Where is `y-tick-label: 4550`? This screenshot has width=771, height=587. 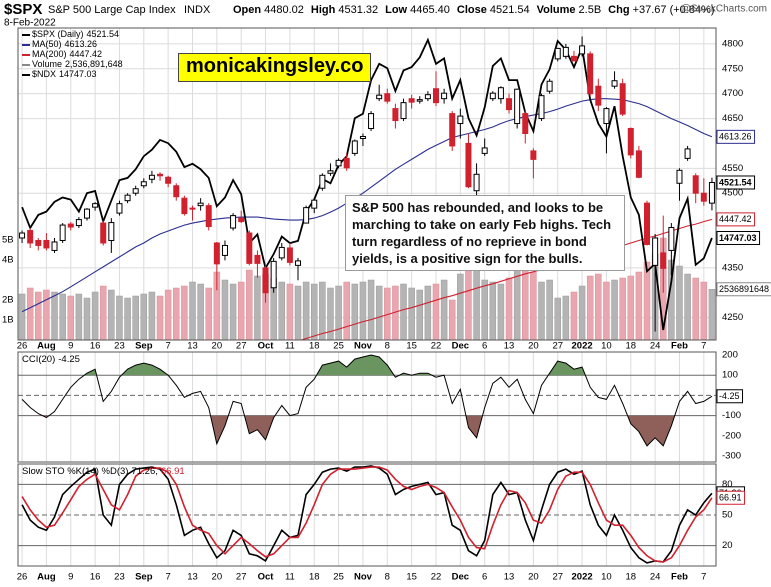
y-tick-label: 4550 is located at coordinates (732, 168).